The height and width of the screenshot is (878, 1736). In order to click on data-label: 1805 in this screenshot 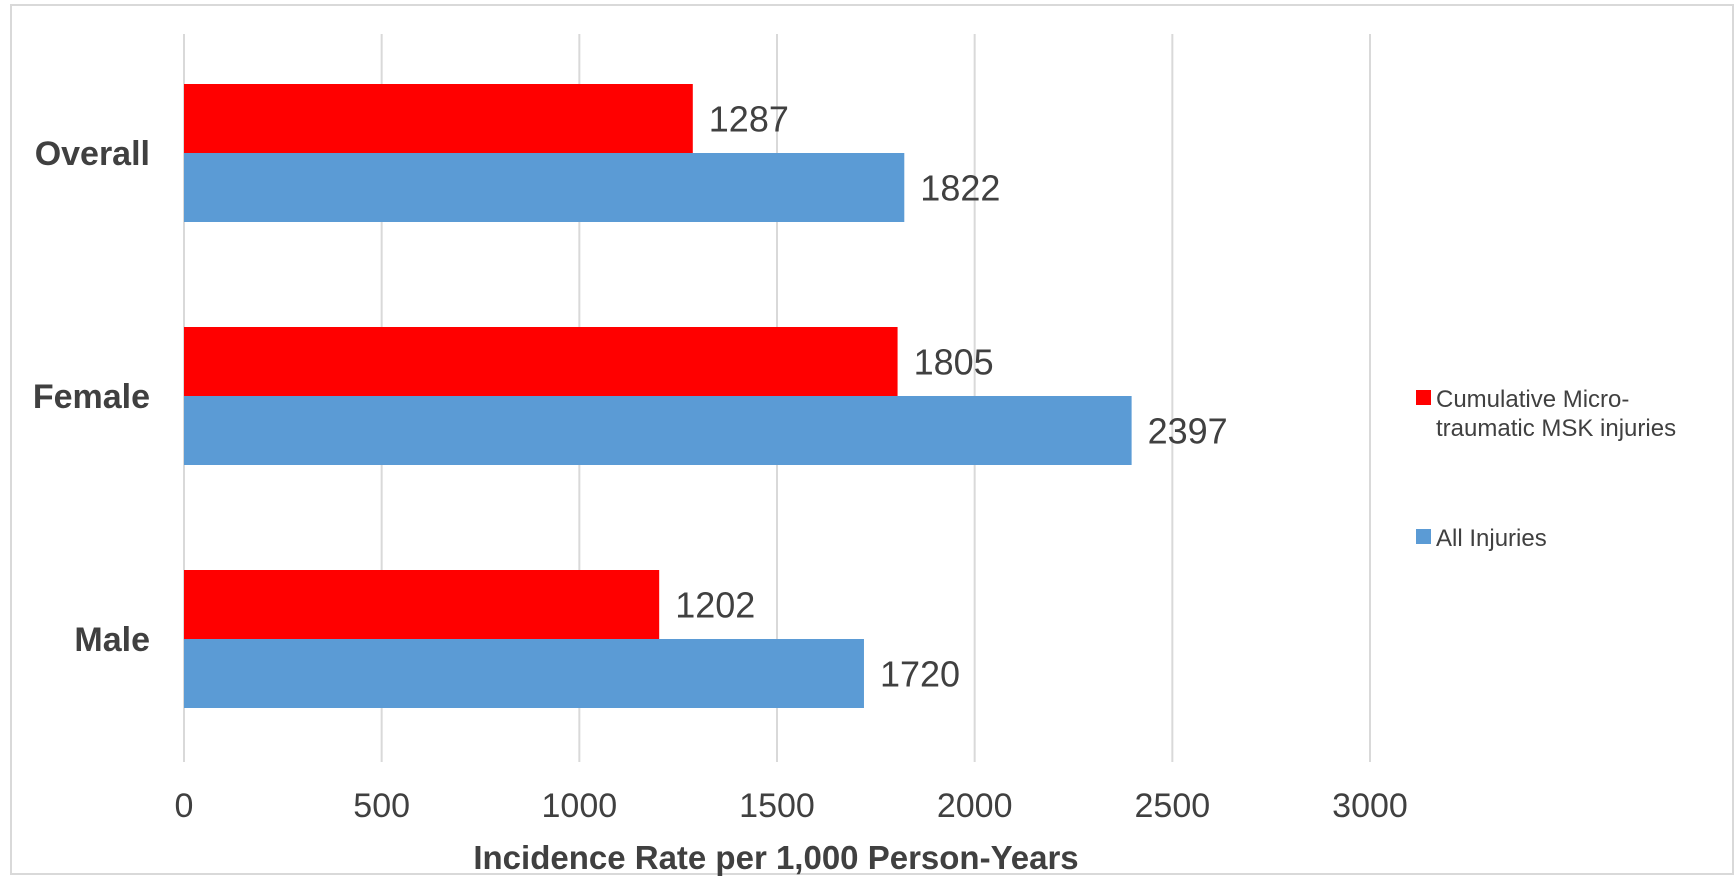, I will do `click(954, 362)`.